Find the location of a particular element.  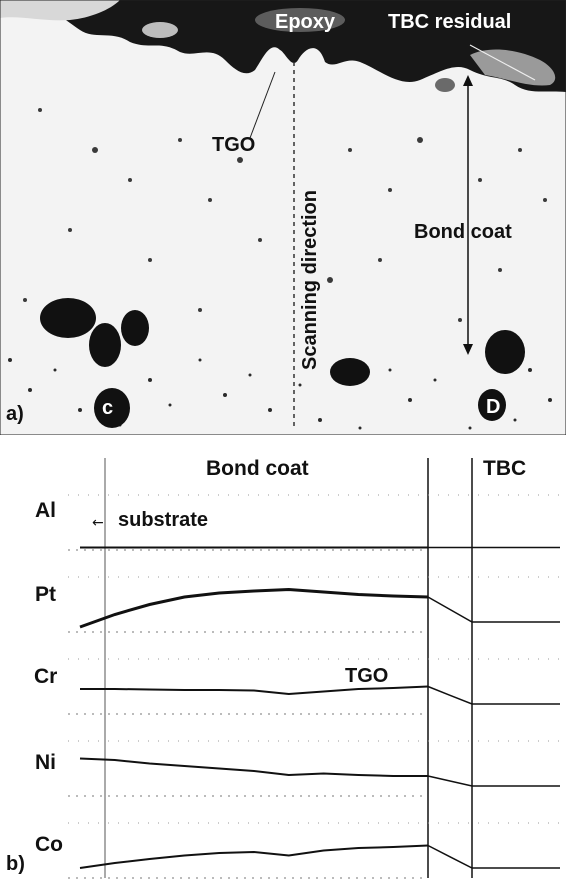

trace-cr is located at coordinates (254, 690).